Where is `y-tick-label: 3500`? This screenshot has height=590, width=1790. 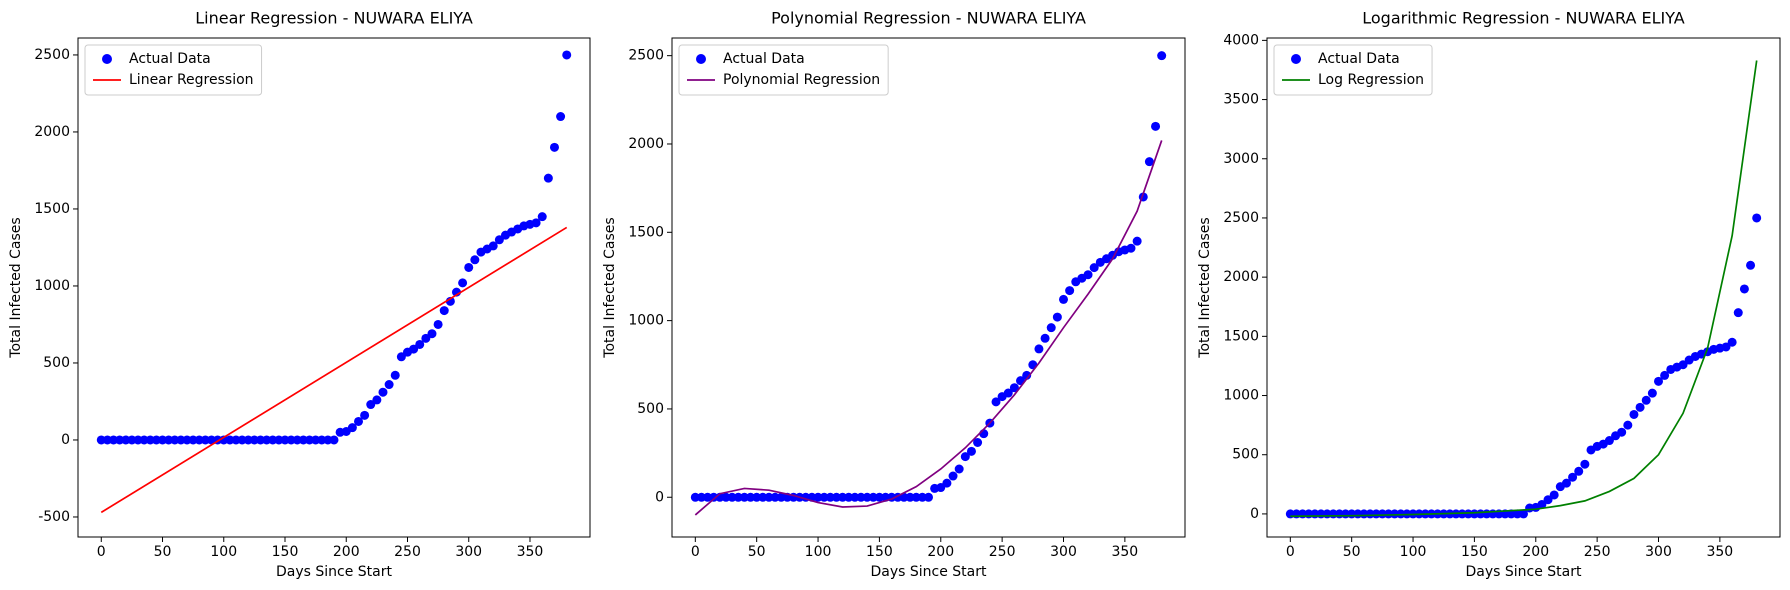
y-tick-label: 3500 is located at coordinates (1241, 100).